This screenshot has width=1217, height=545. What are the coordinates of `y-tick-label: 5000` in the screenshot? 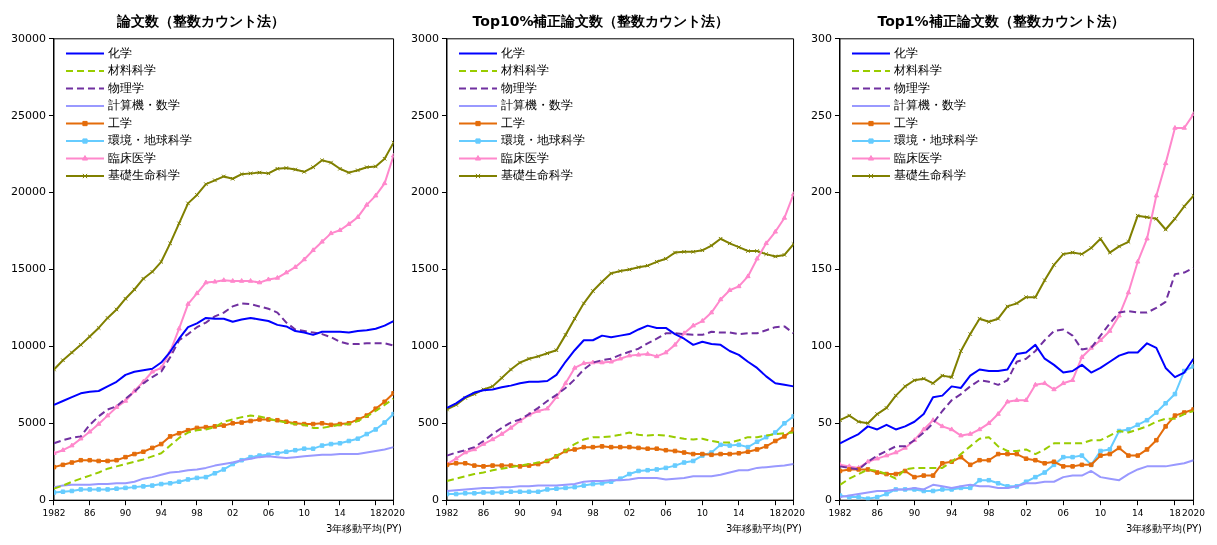 It's located at (31, 423).